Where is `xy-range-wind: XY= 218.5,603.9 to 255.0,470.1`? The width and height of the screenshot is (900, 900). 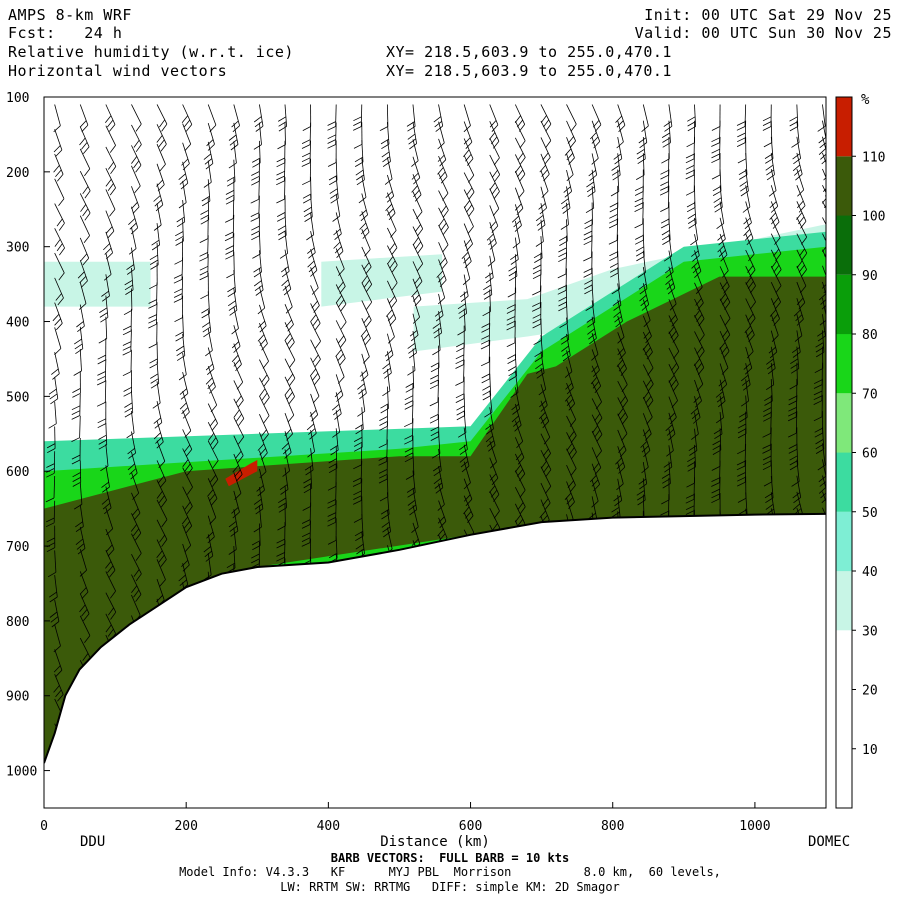 xy-range-wind: XY= 218.5,603.9 to 255.0,470.1 is located at coordinates (529, 71).